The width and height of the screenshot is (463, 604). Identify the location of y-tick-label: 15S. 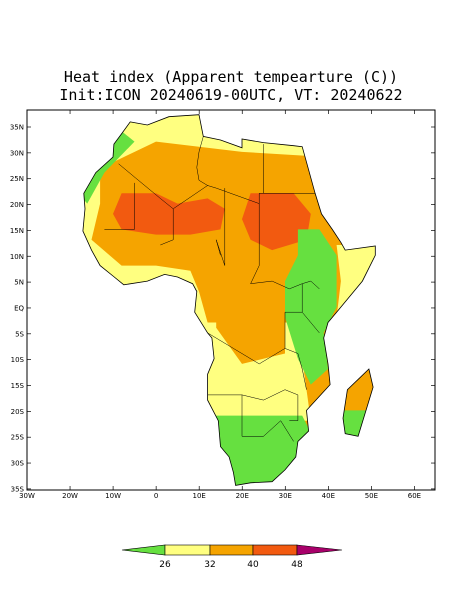
(18, 386).